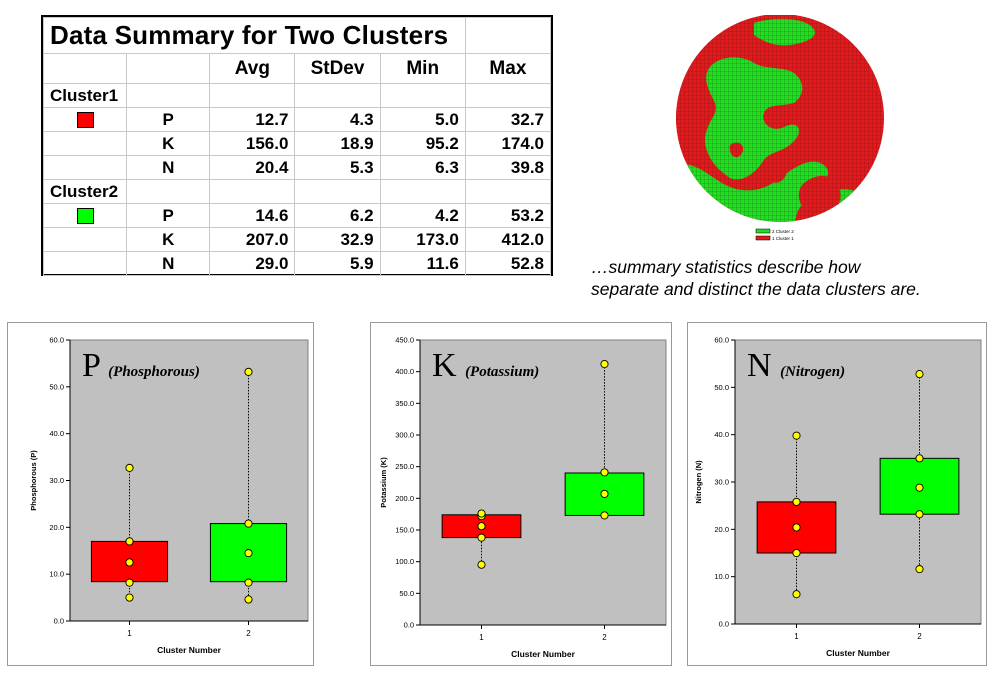 Image resolution: width=999 pixels, height=680 pixels. Describe the element at coordinates (252, 239) in the screenshot. I see `table-cell: 207.0` at that location.